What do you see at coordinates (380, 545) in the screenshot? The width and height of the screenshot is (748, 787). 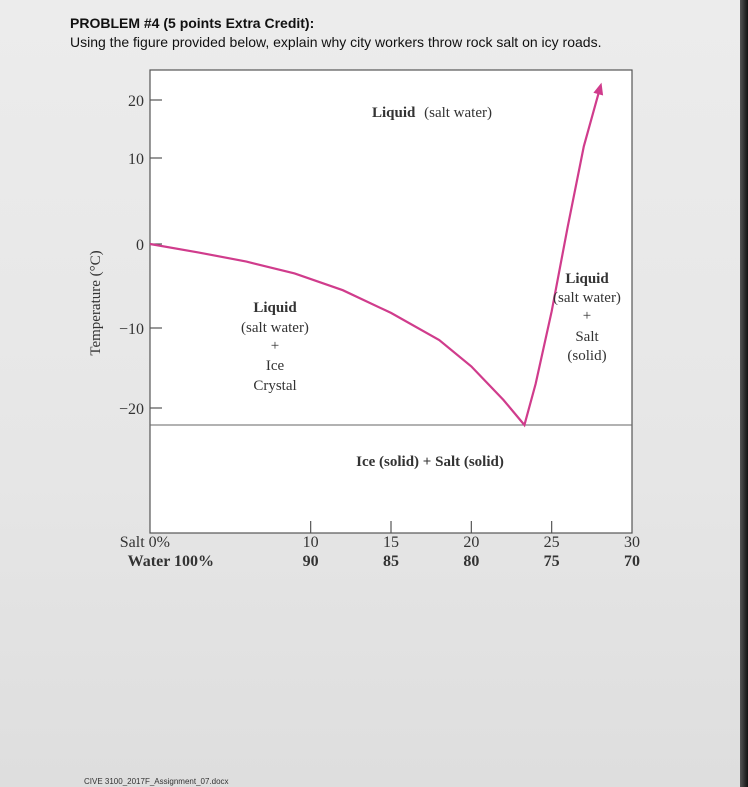 I see `x-axis-ticks: Salt 0% Water 100% 10 90 15 85 20 80 25 75 30 70` at bounding box center [380, 545].